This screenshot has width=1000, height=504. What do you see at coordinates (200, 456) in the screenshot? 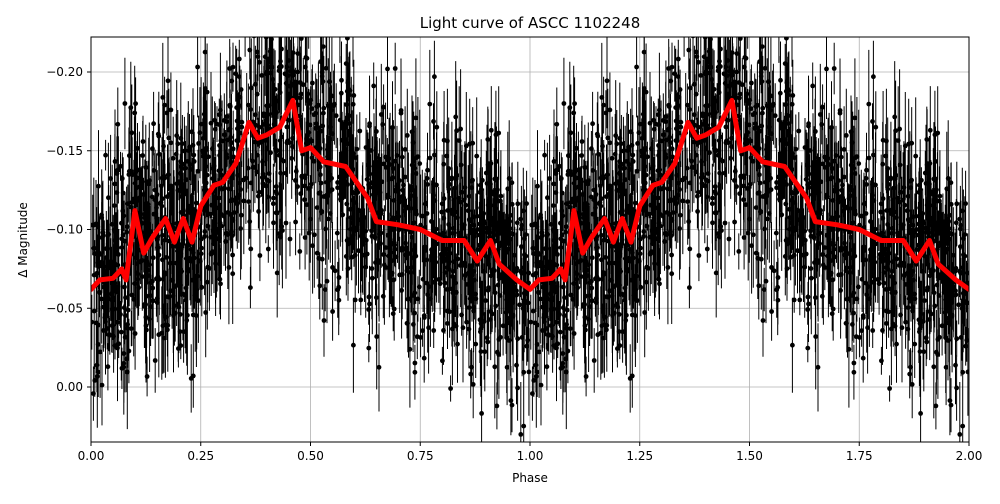
I see `x-tick-label: 0.25` at bounding box center [200, 456].